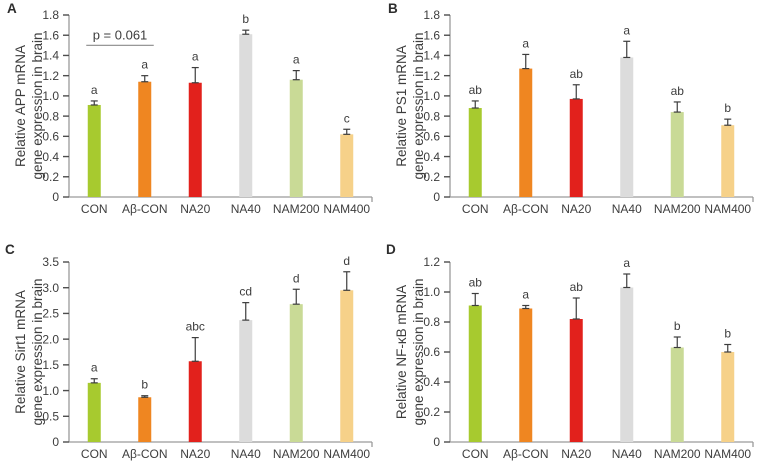 Image resolution: width=763 pixels, height=462 pixels. Describe the element at coordinates (401, 352) in the screenshot. I see `y-axis-label-line1: Relative NF-κB mRNA` at that location.